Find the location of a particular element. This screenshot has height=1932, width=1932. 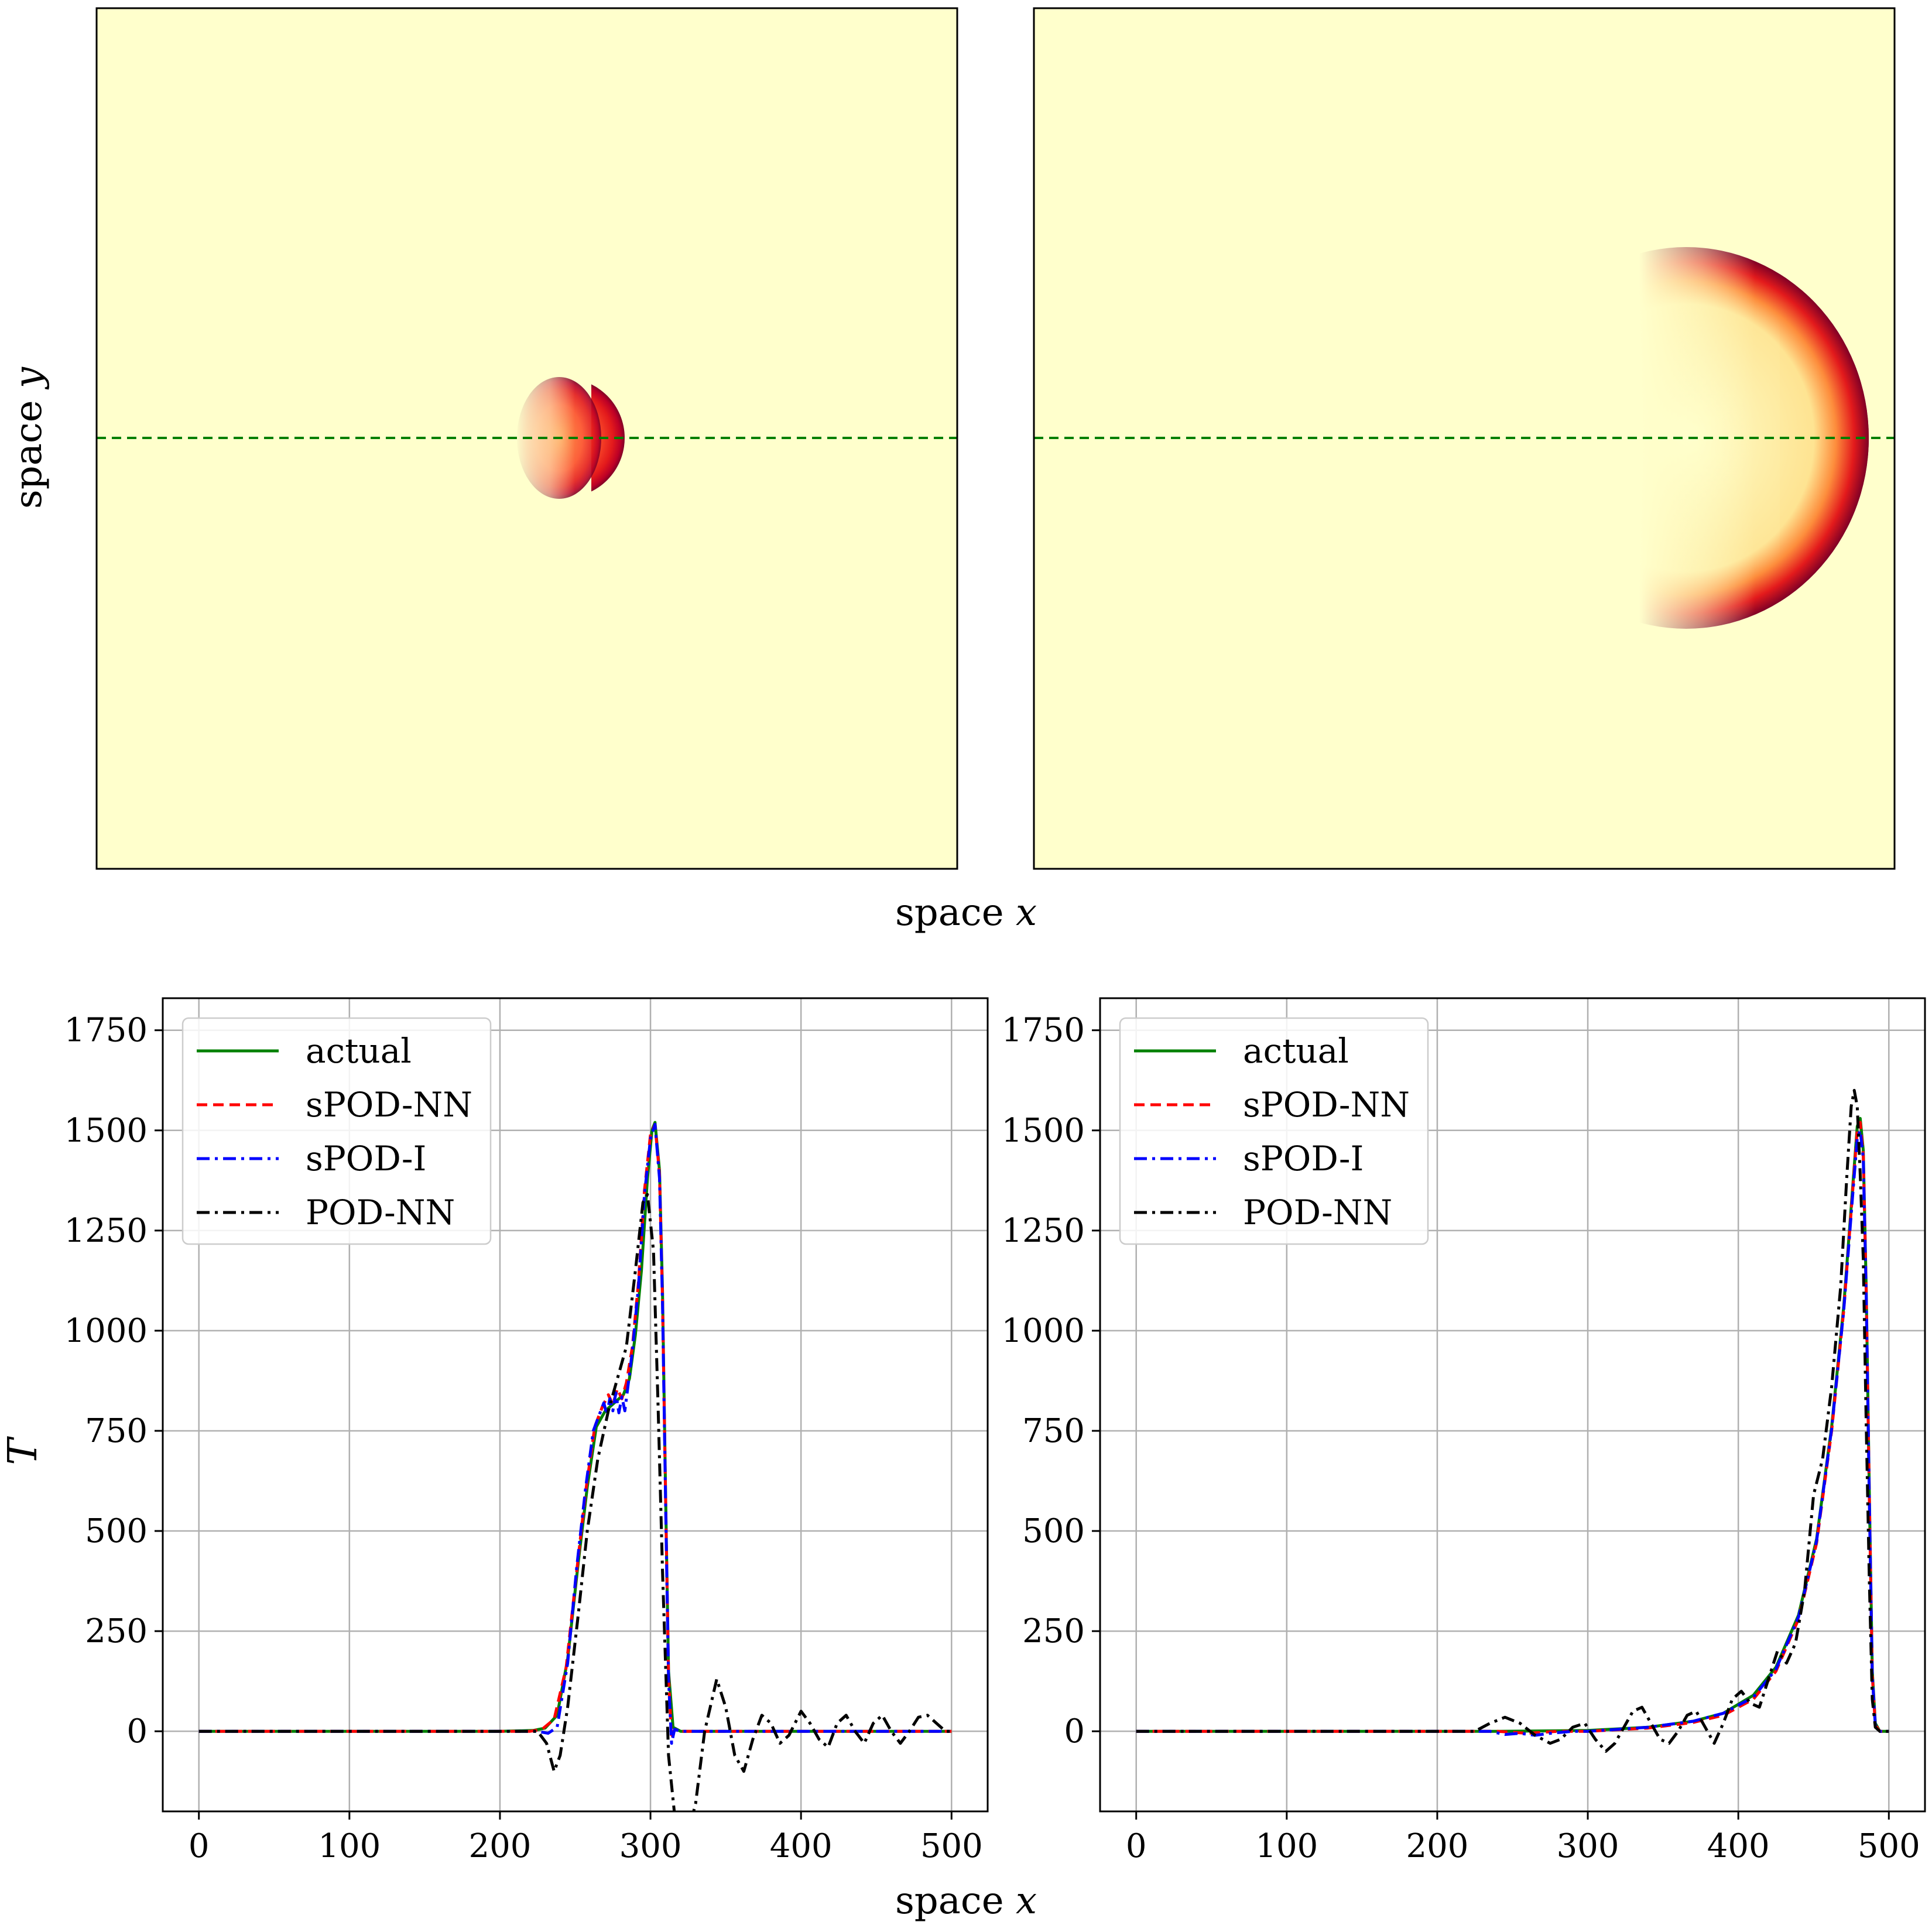

series-line-spod-nn is located at coordinates (1512, 1428).